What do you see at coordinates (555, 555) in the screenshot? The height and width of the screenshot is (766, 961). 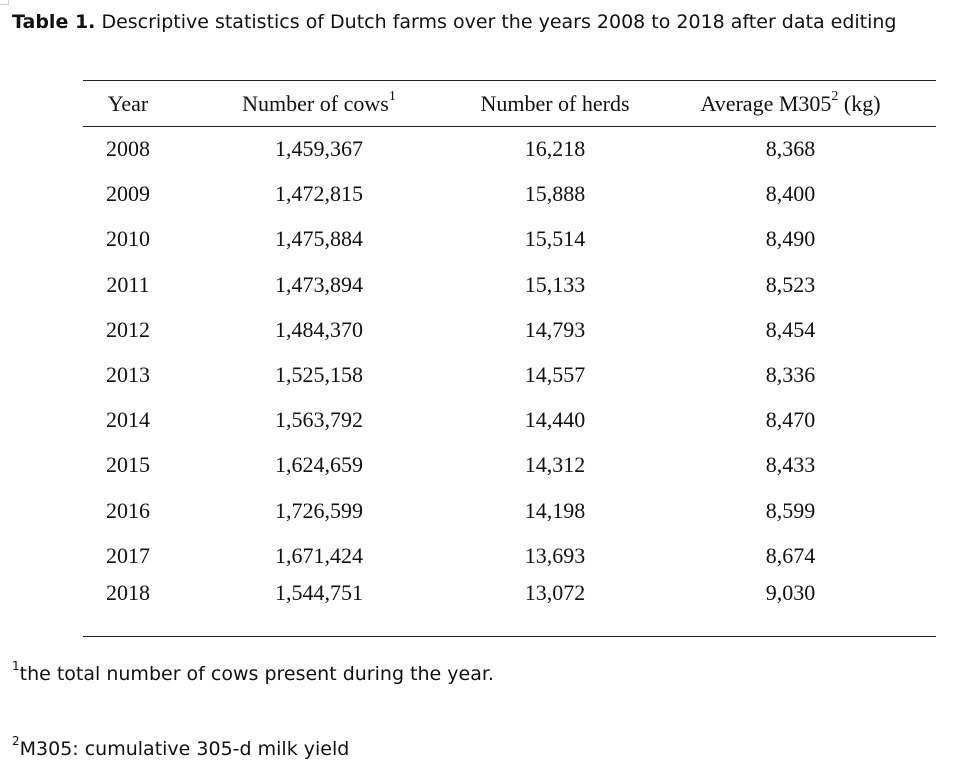 I see `cell-herds: 13,693` at bounding box center [555, 555].